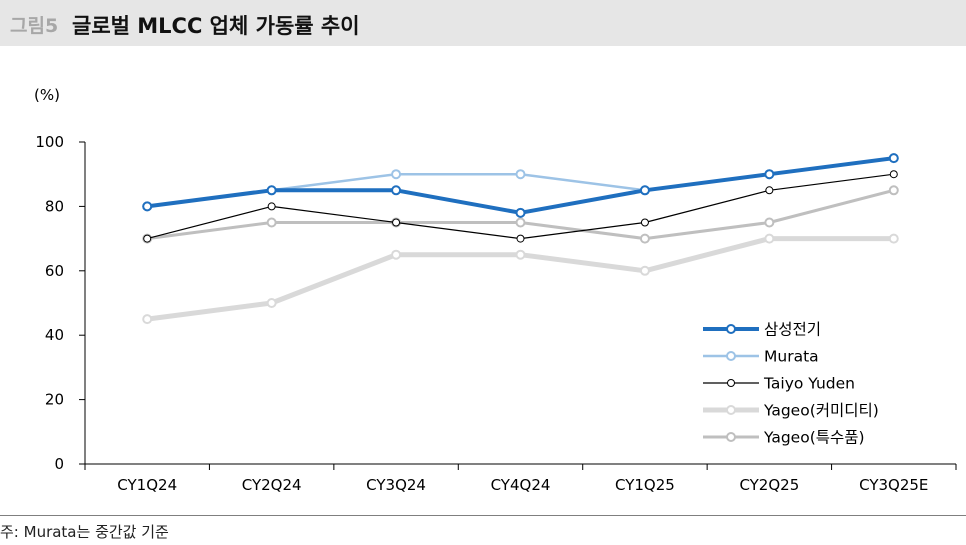 The width and height of the screenshot is (966, 545). Describe the element at coordinates (821, 411) in the screenshot. I see `legend-label: Yageo(커미디티)` at that location.